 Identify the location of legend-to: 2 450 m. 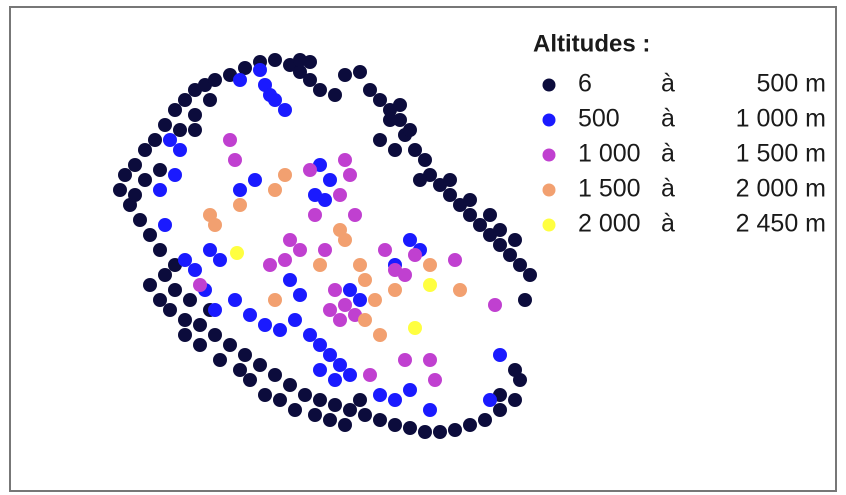
(781, 224).